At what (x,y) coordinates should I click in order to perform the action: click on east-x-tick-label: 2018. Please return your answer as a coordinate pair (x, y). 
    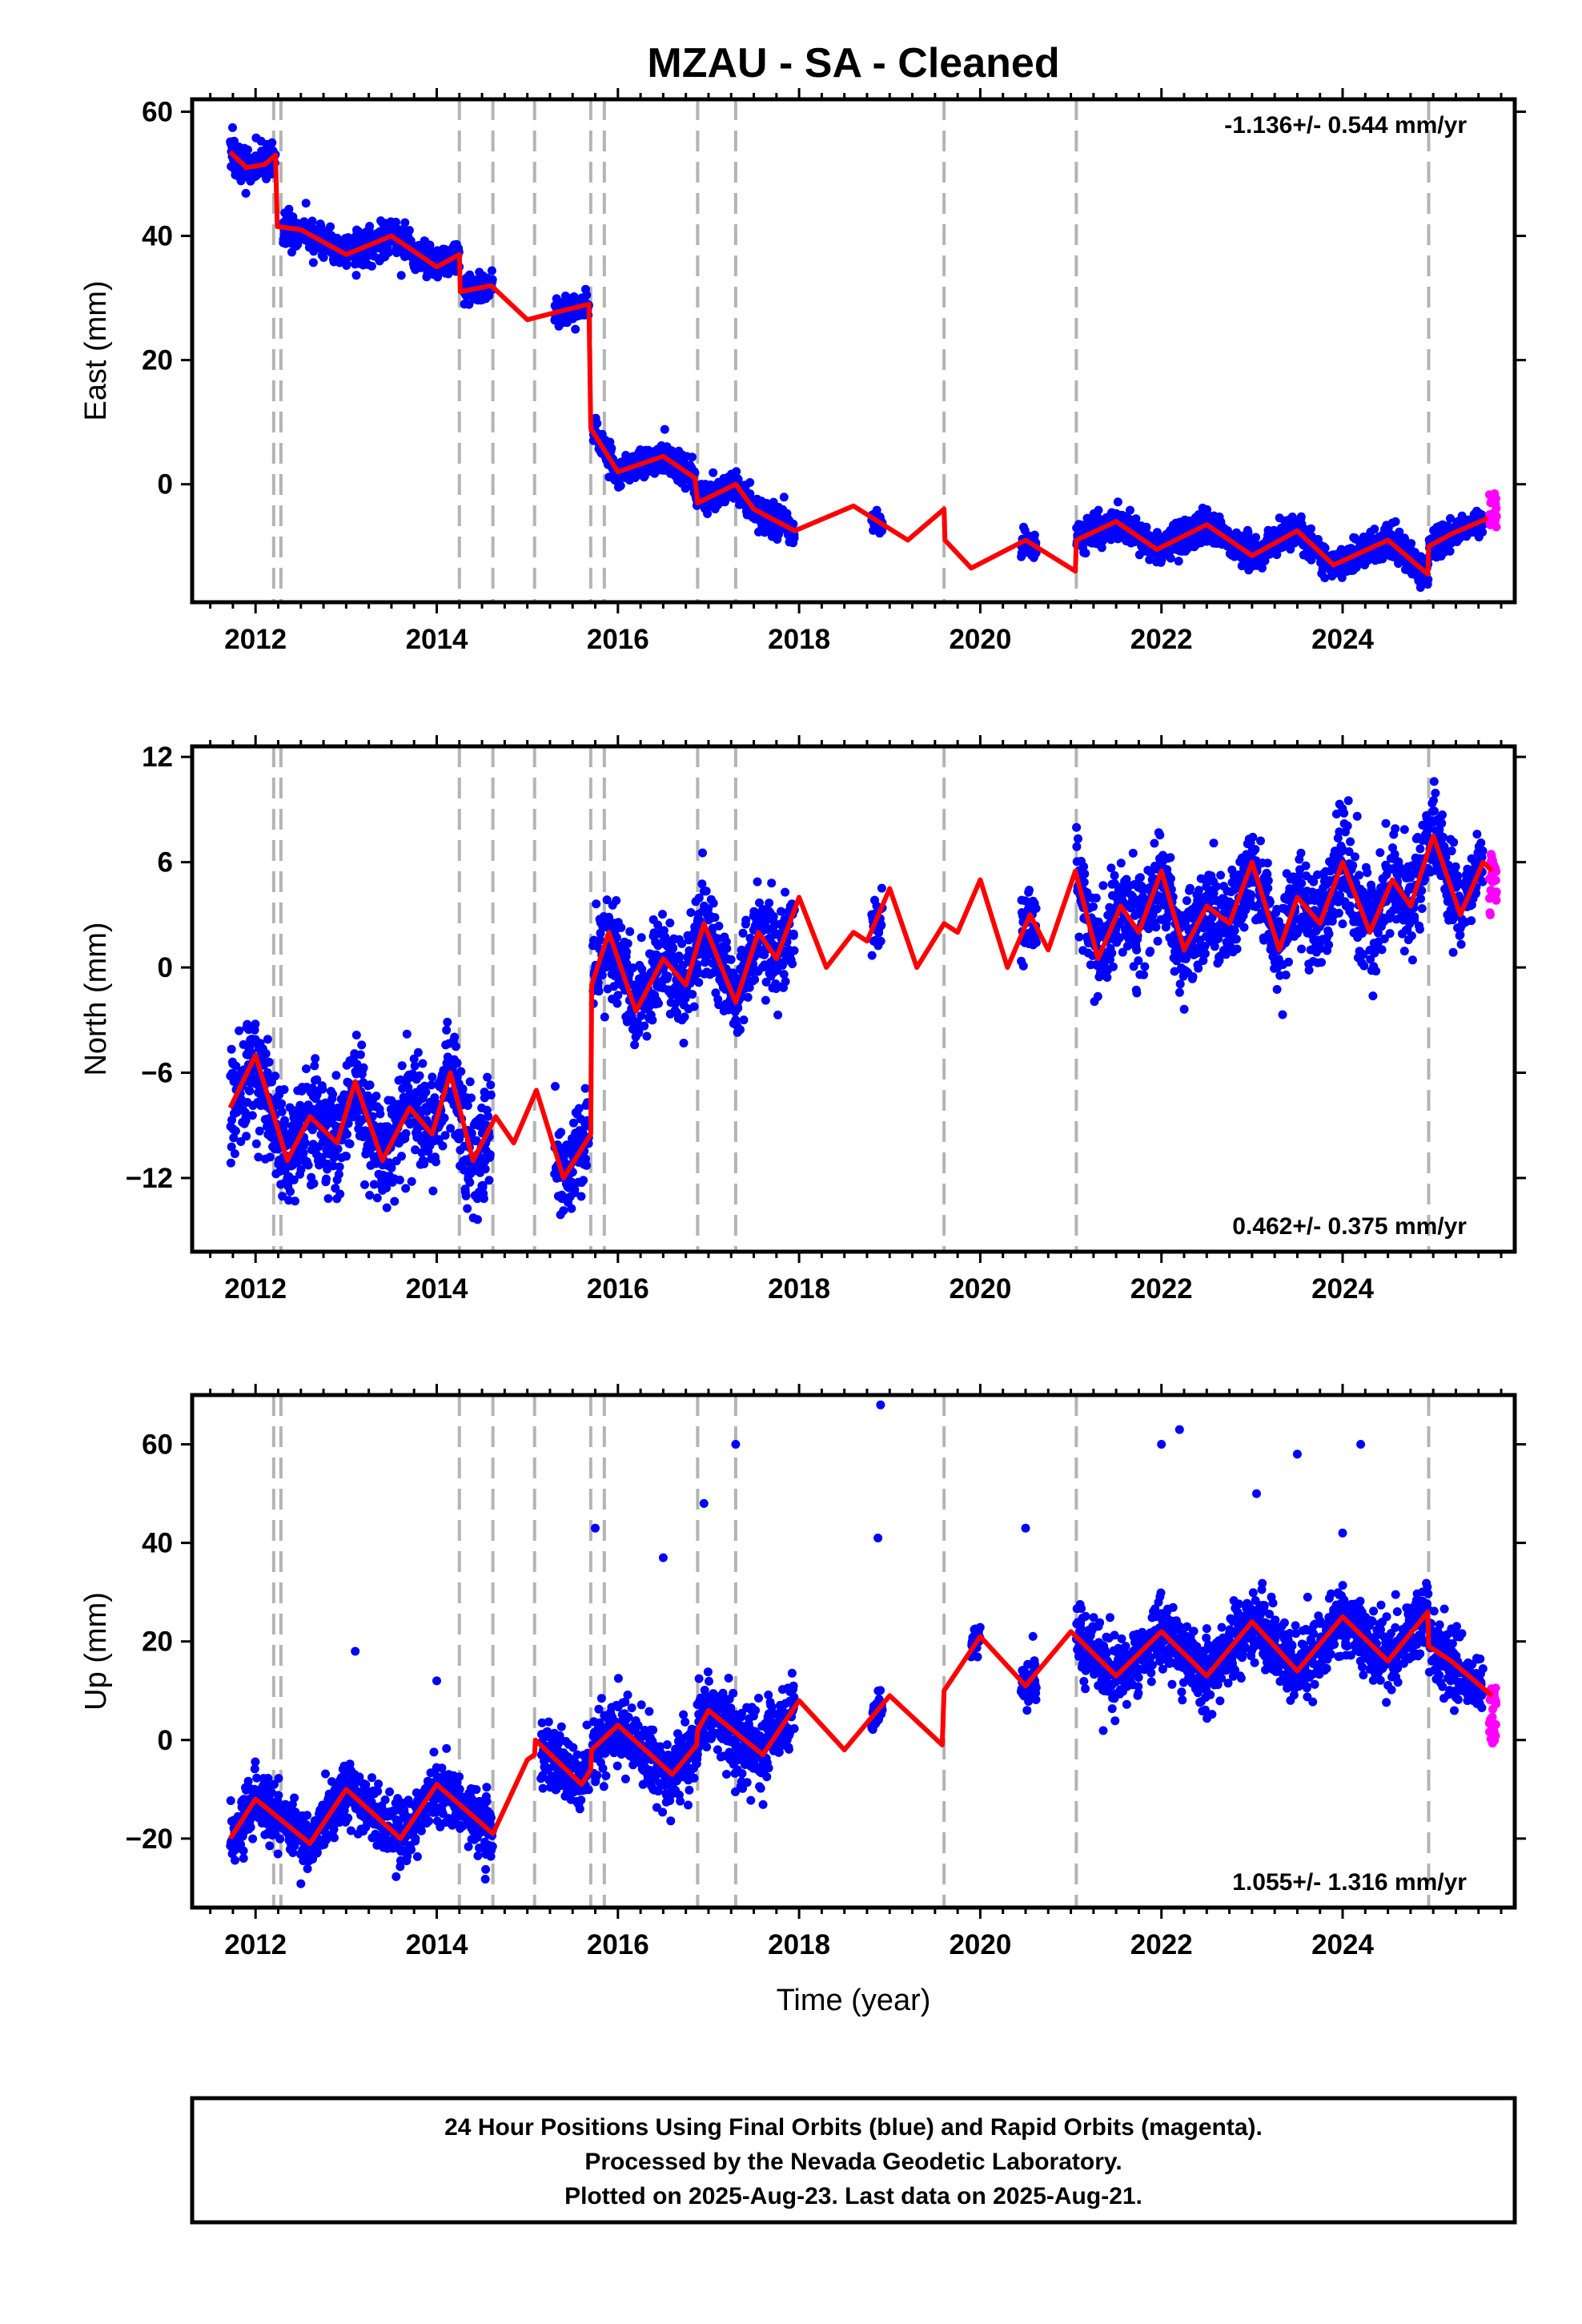
    Looking at the image, I should click on (799, 639).